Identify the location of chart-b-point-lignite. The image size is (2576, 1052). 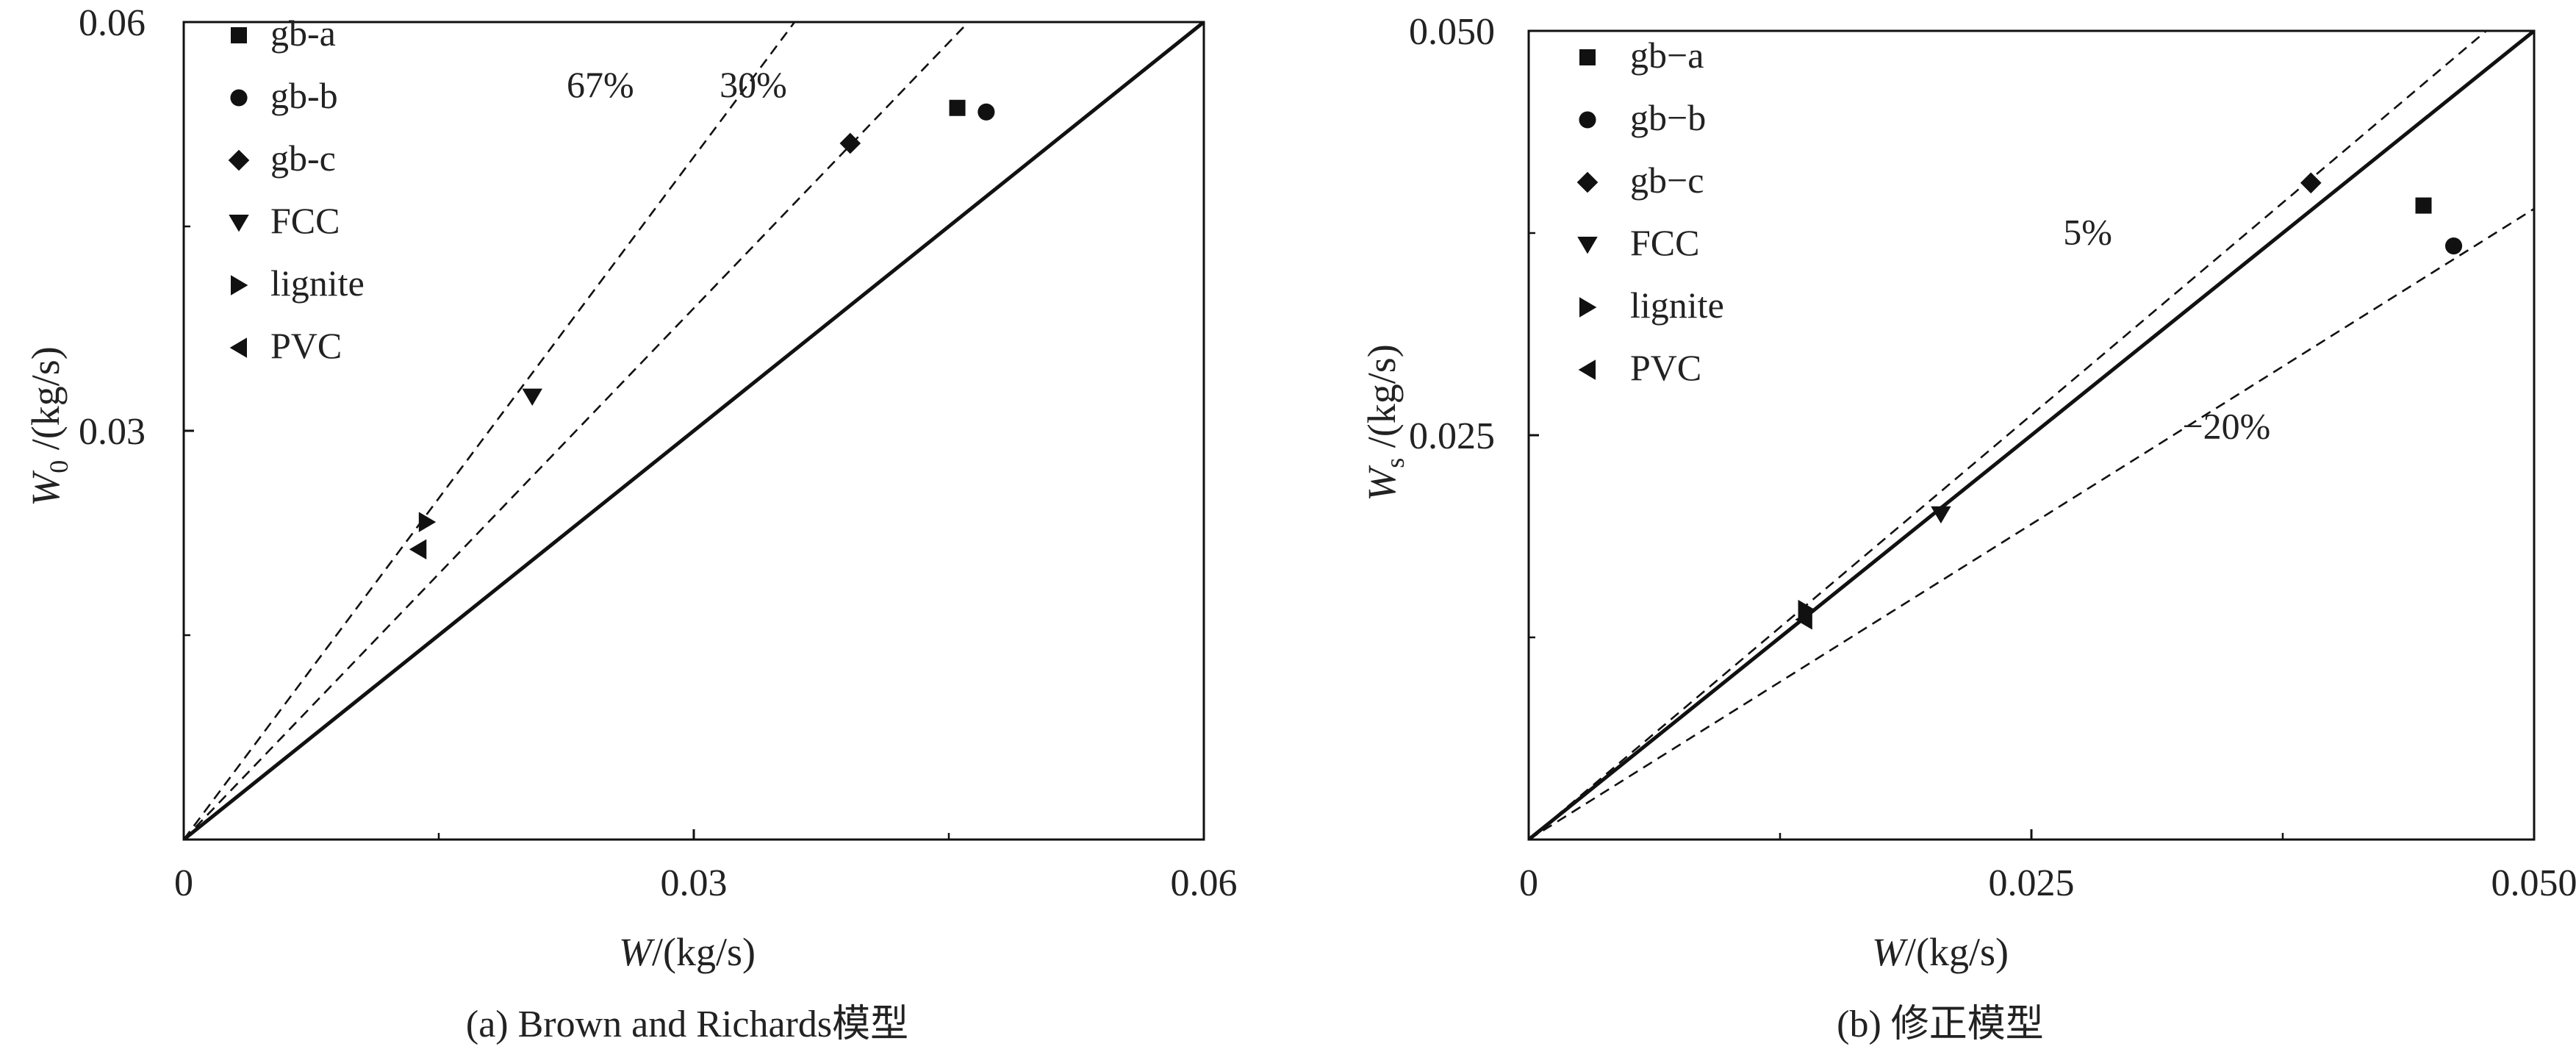
(1806, 609).